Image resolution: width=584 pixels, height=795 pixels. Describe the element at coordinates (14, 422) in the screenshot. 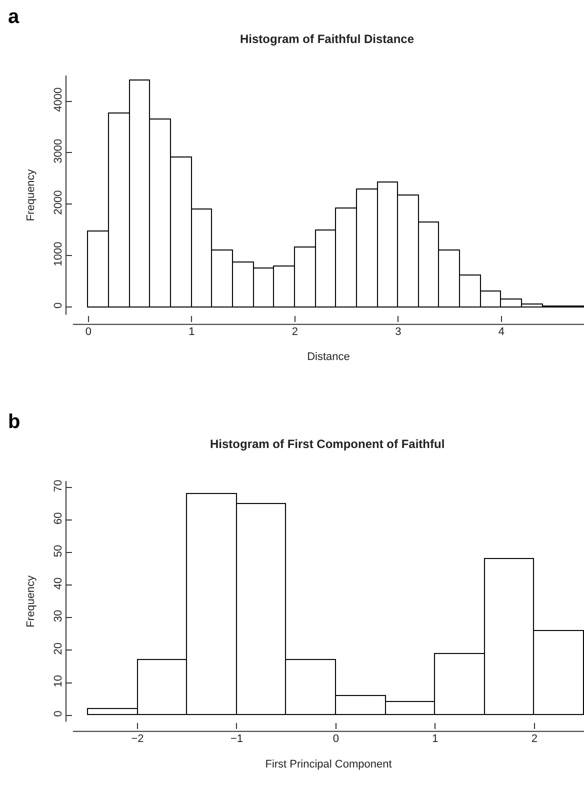

I see `text: b` at that location.